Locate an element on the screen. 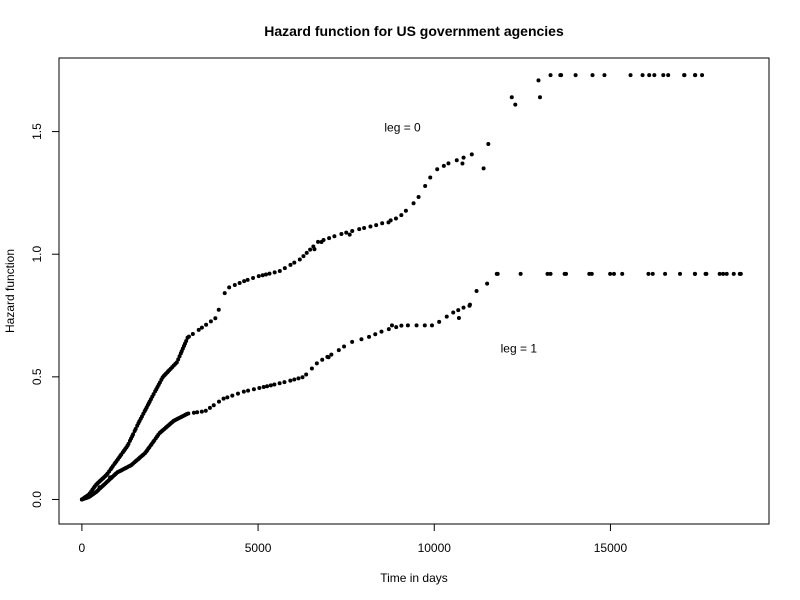 Image resolution: width=800 pixels, height=600 pixels. x-tick-label: 0 is located at coordinates (82, 548).